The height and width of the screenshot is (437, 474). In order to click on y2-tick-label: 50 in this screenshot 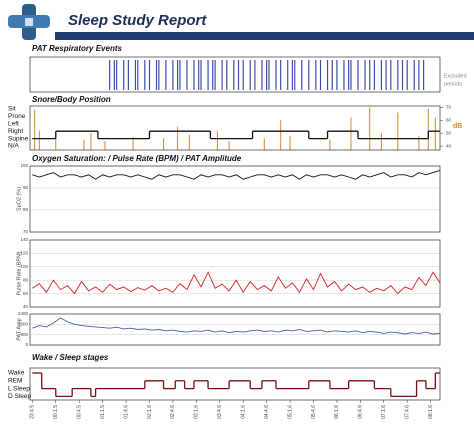, I will do `click(449, 132)`.